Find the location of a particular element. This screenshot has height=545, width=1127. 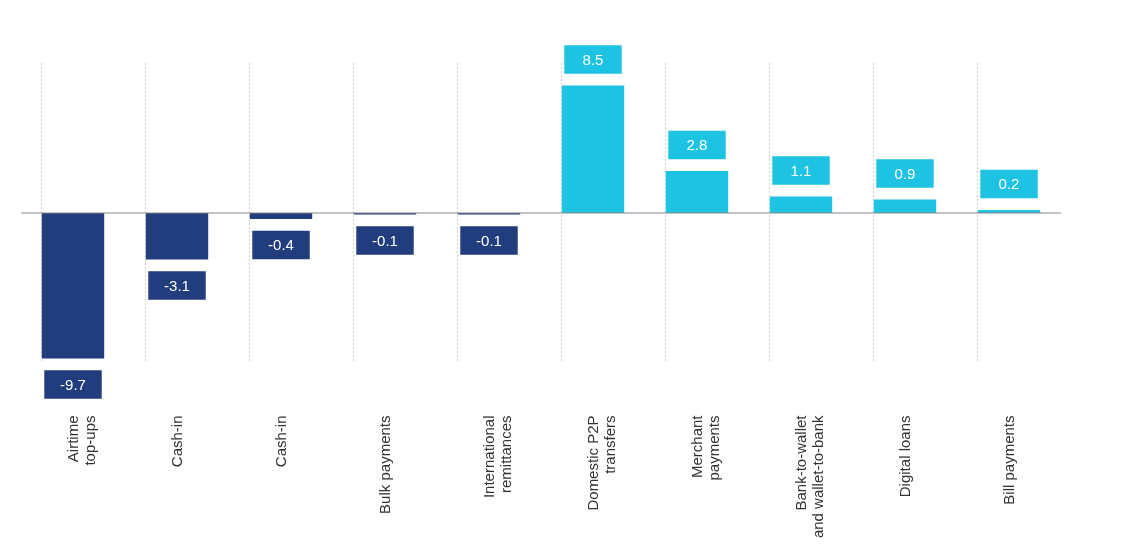

data-label: 0.2 is located at coordinates (1009, 183).